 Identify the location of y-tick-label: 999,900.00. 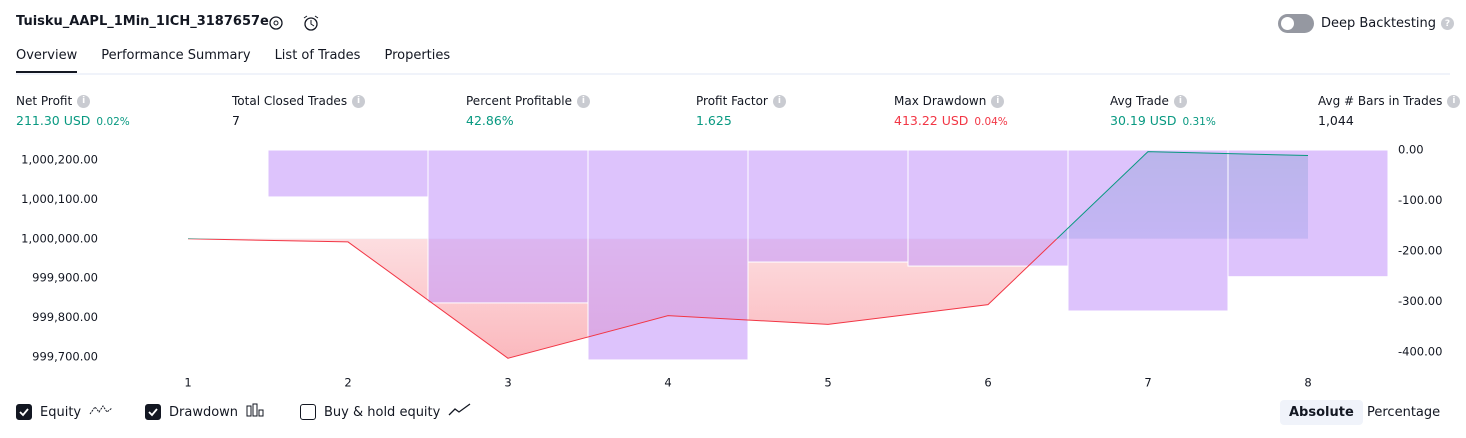
(65, 278).